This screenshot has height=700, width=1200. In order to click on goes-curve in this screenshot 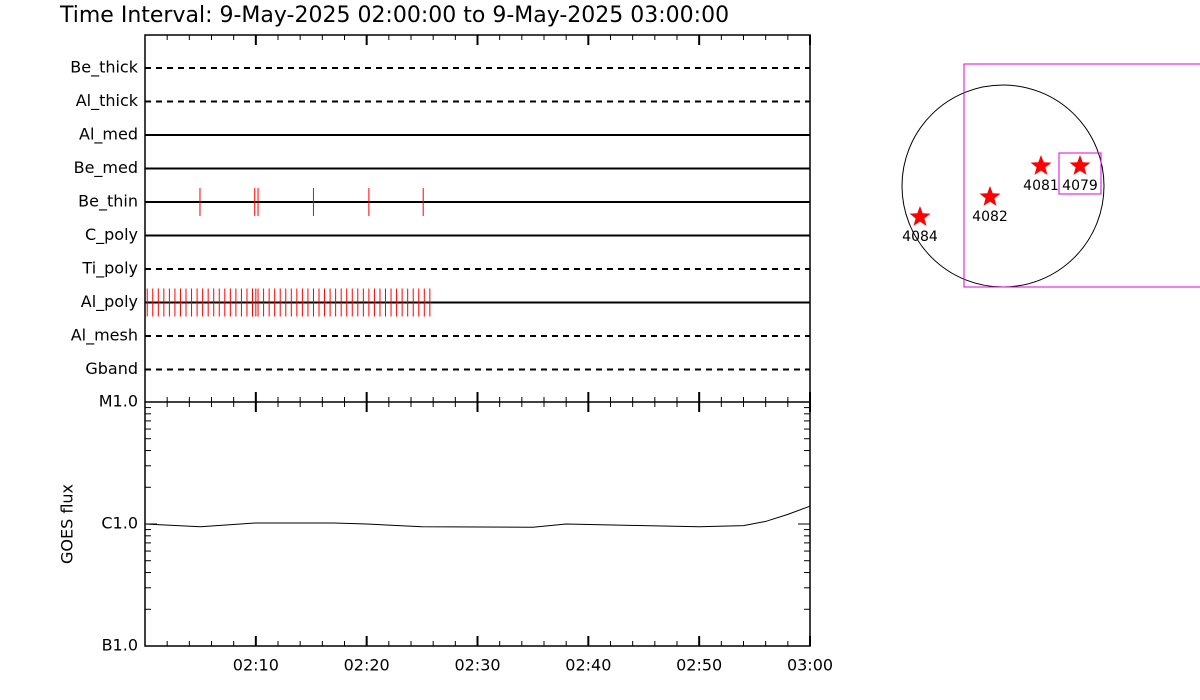, I will do `click(477, 516)`.